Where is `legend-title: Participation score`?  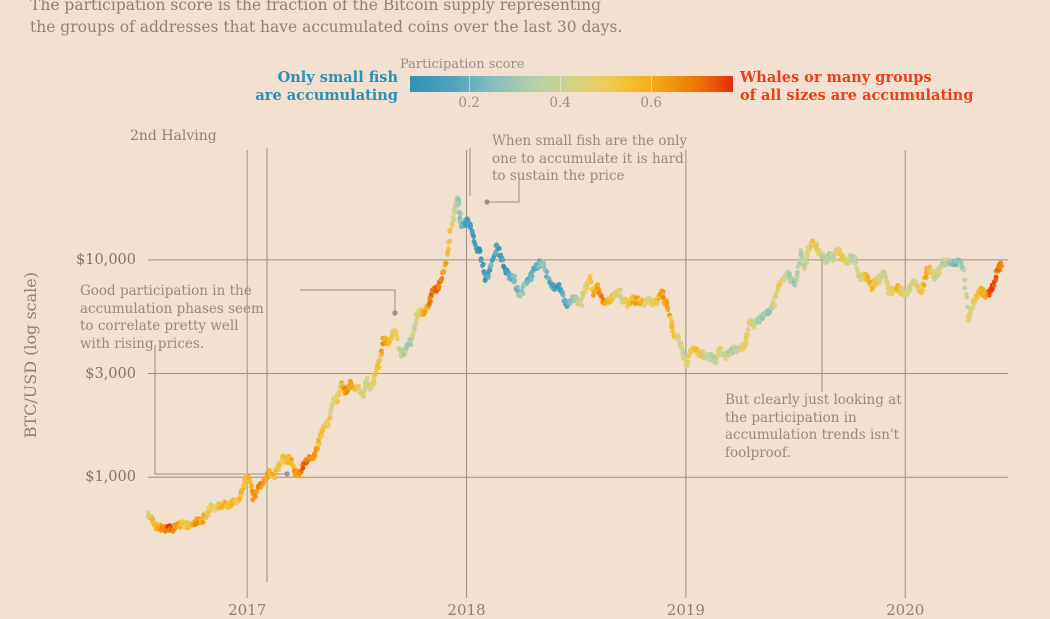
legend-title: Participation score is located at coordinates (462, 64).